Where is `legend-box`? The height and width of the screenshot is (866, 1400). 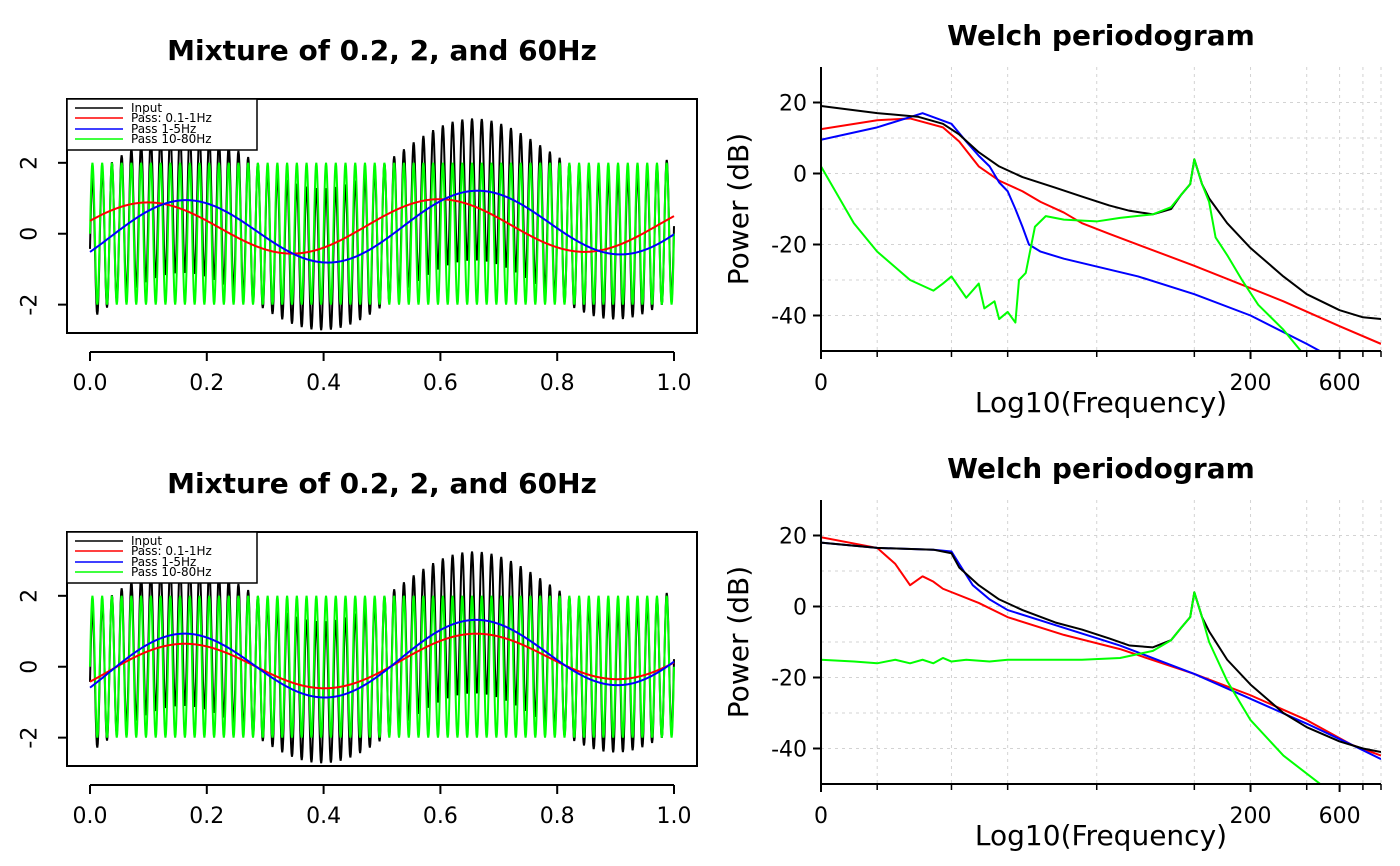
legend-box is located at coordinates (162, 557).